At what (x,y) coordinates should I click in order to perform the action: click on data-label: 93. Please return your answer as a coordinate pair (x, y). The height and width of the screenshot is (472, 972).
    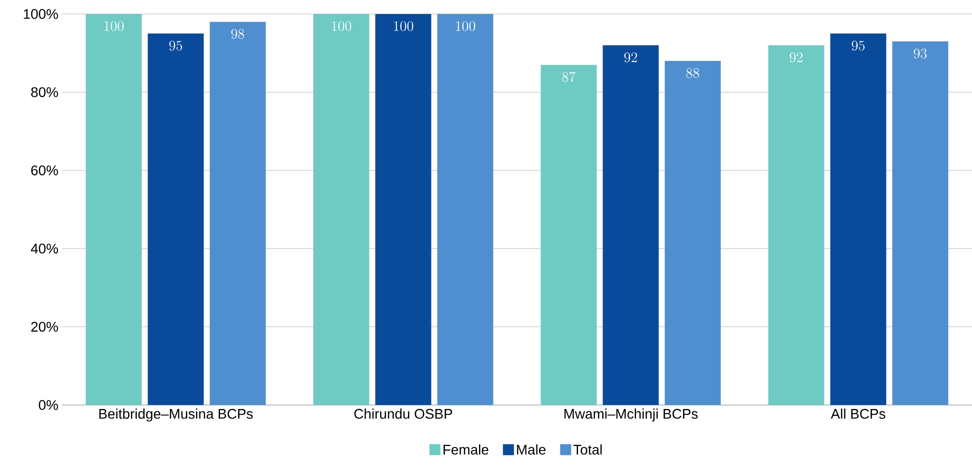
    Looking at the image, I should click on (920, 53).